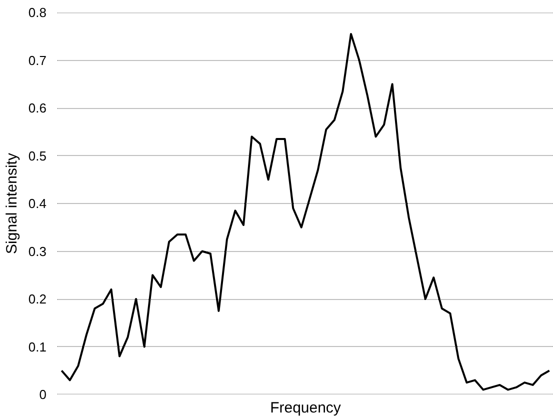  What do you see at coordinates (37, 251) in the screenshot?
I see `y-tick-label: 0.3` at bounding box center [37, 251].